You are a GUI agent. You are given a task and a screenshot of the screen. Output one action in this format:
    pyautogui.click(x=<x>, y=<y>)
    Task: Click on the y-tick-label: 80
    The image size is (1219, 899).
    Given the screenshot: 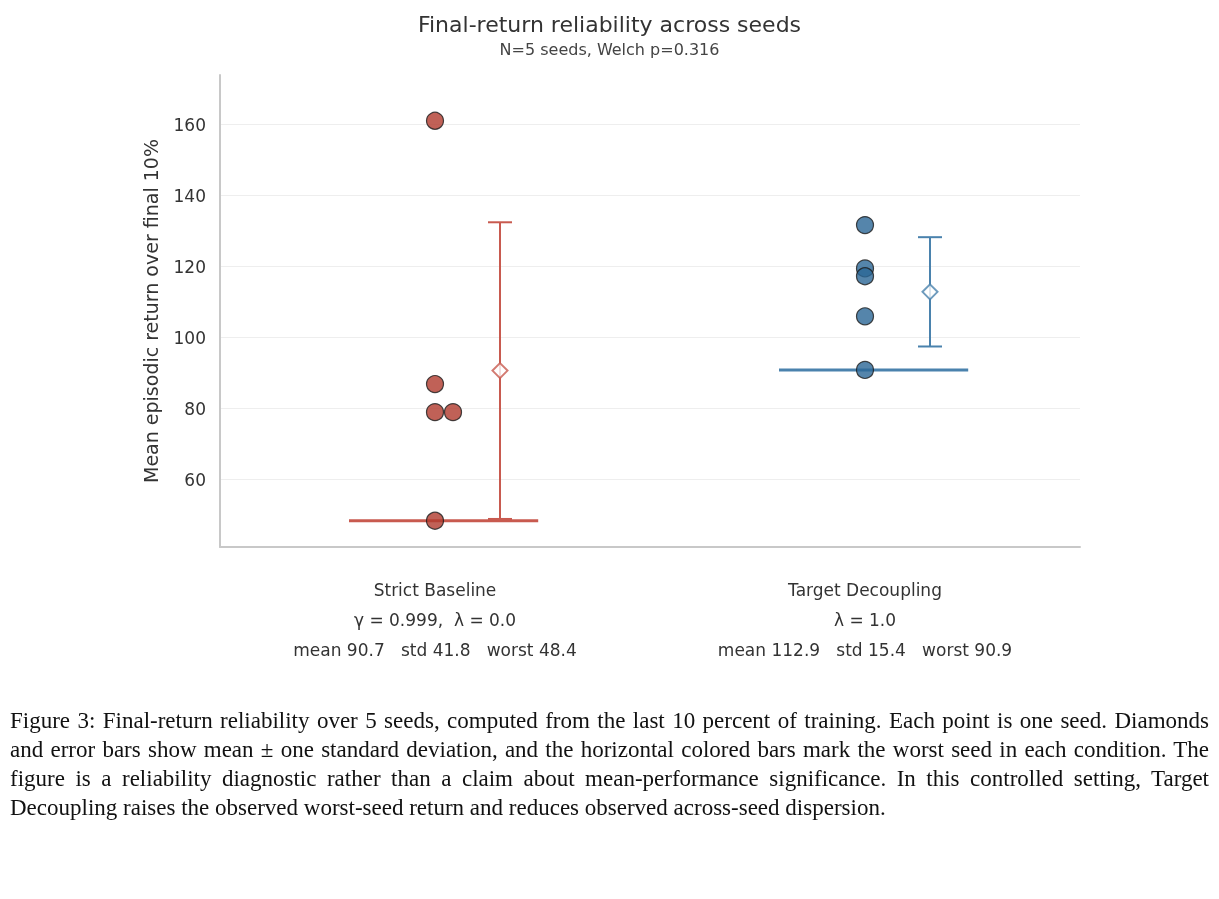 What is the action you would take?
    pyautogui.click(x=195, y=408)
    